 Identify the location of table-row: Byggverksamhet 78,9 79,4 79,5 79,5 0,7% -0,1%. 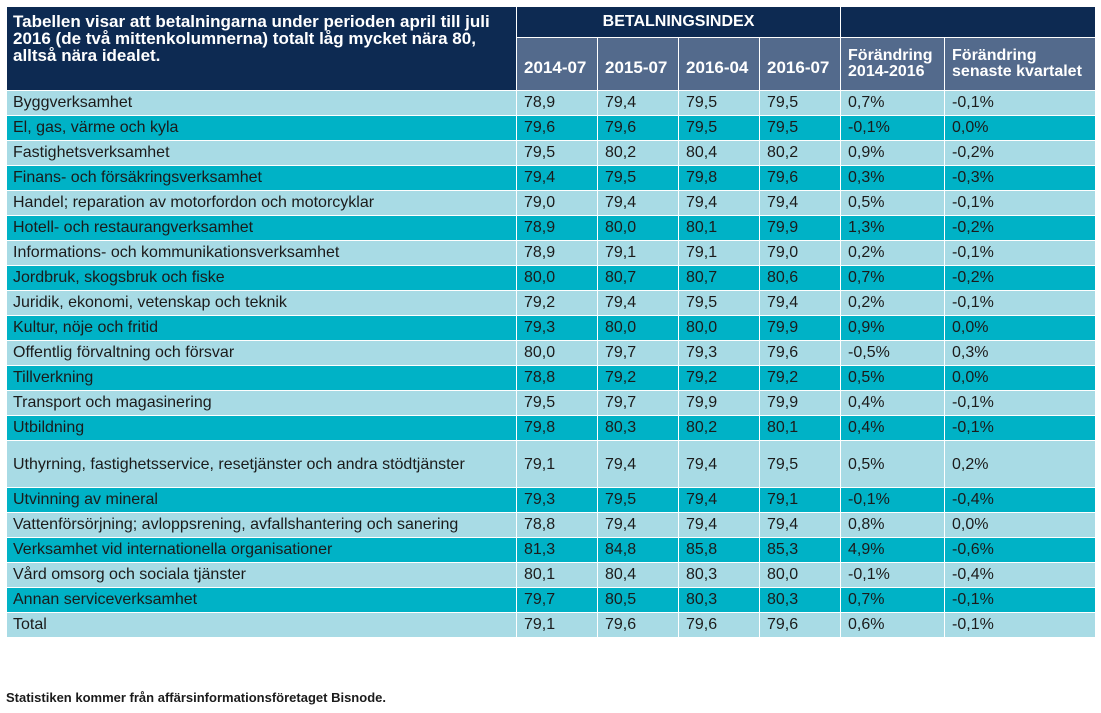
(551, 103).